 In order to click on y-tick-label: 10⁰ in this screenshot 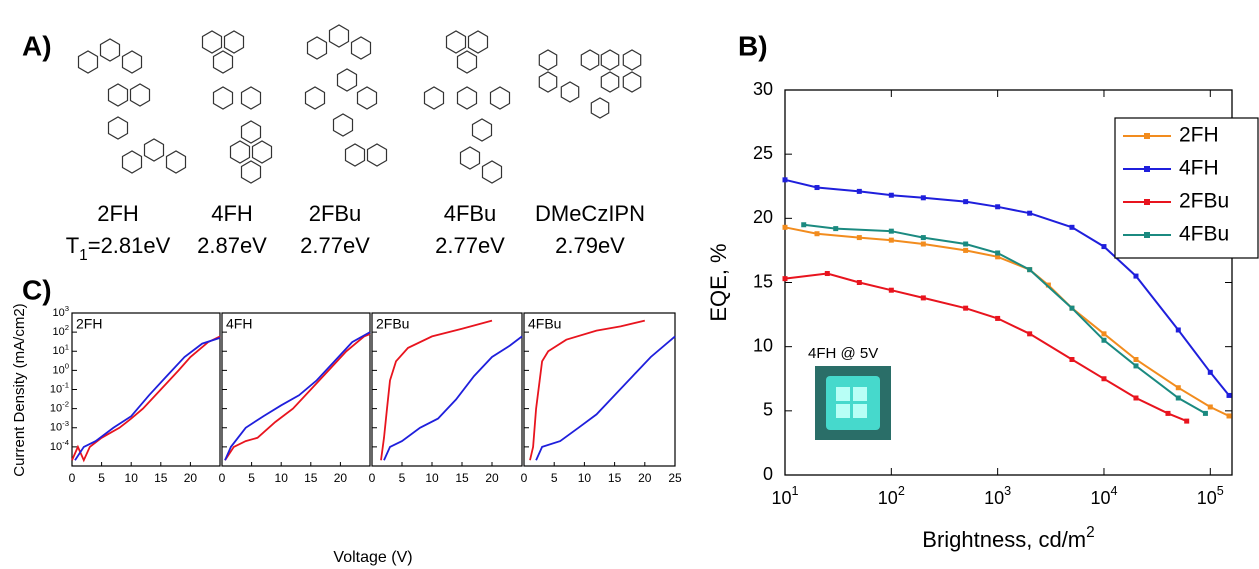, I will do `click(60, 368)`.